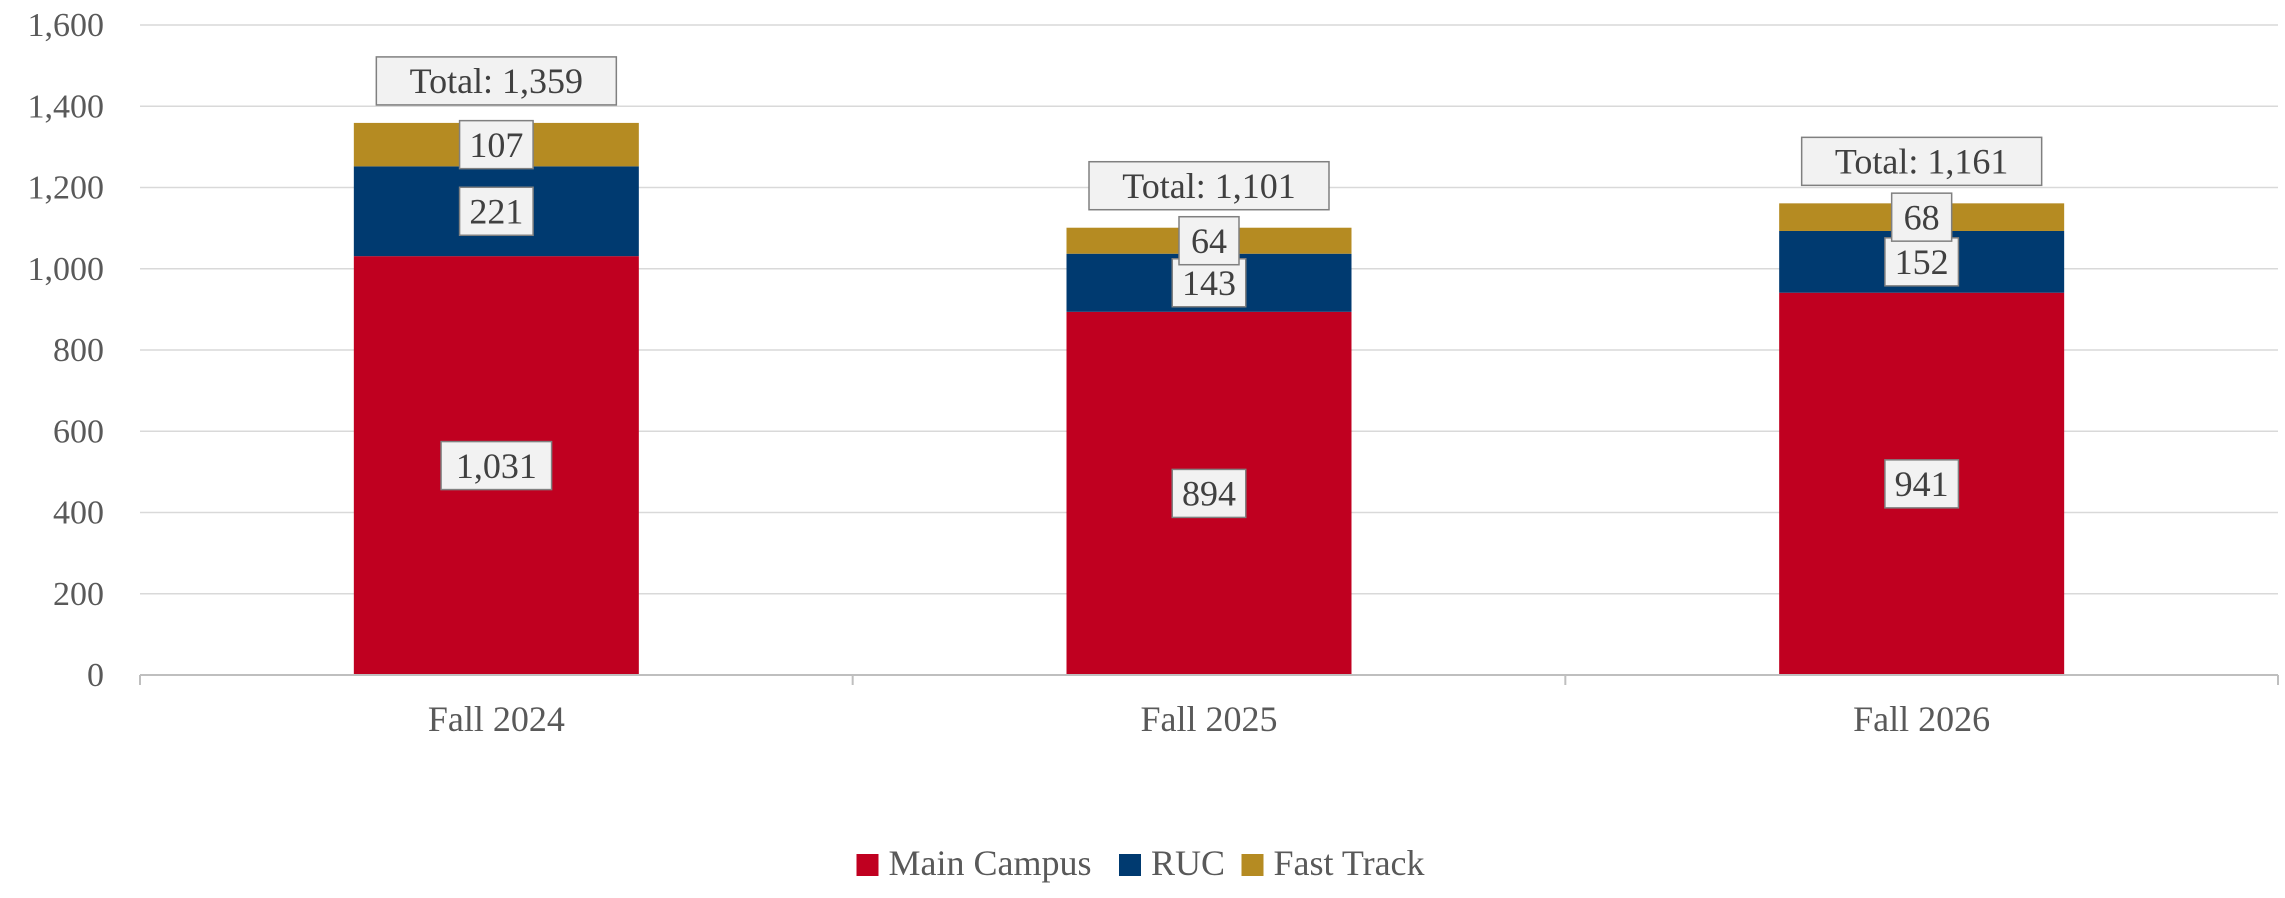 This screenshot has width=2285, height=898. I want to click on x-category-label: Fall 2025, so click(1208, 719).